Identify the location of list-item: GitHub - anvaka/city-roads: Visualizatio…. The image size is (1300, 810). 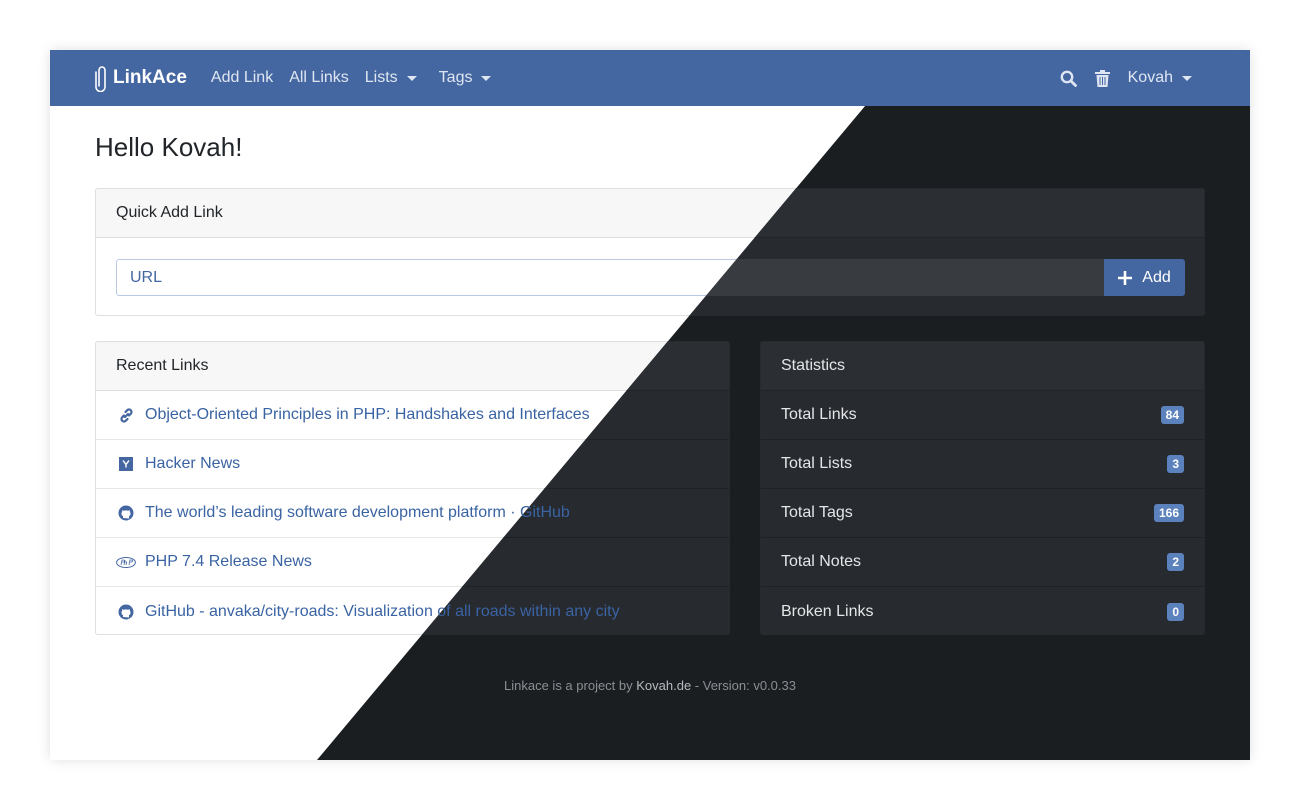
(412, 610).